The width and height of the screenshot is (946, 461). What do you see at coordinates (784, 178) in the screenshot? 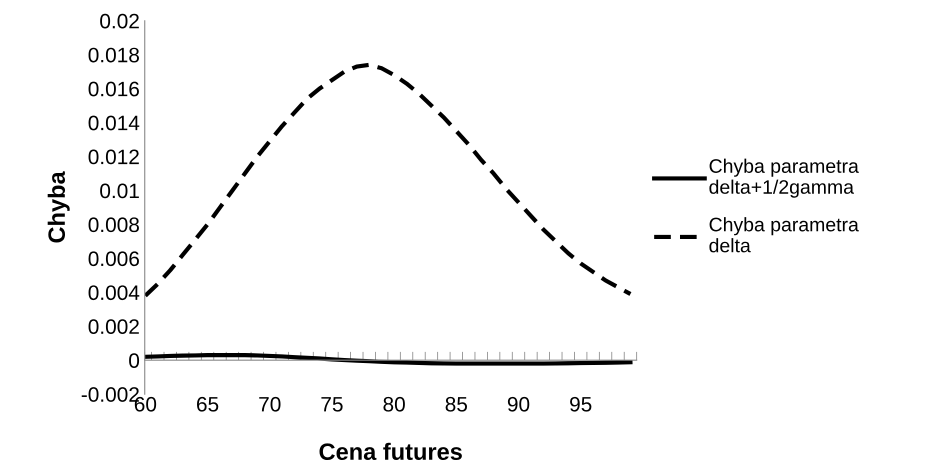
I see `legend-label: Chyba parametra delta+1/2gamma` at bounding box center [784, 178].